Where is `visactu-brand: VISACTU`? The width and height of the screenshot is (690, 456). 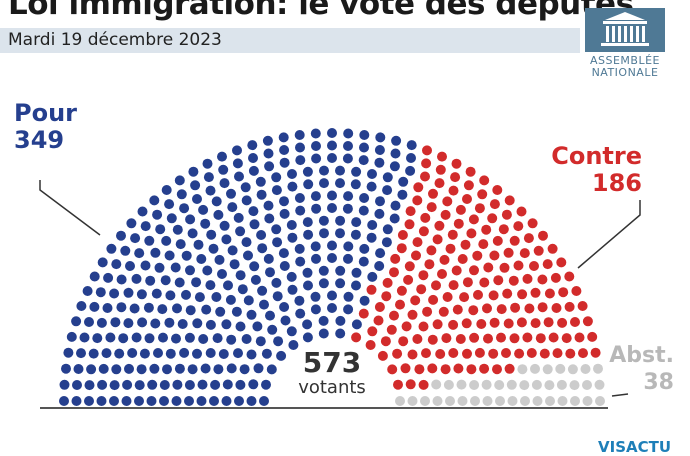
visactu-brand: VISACTU is located at coordinates (635, 447).